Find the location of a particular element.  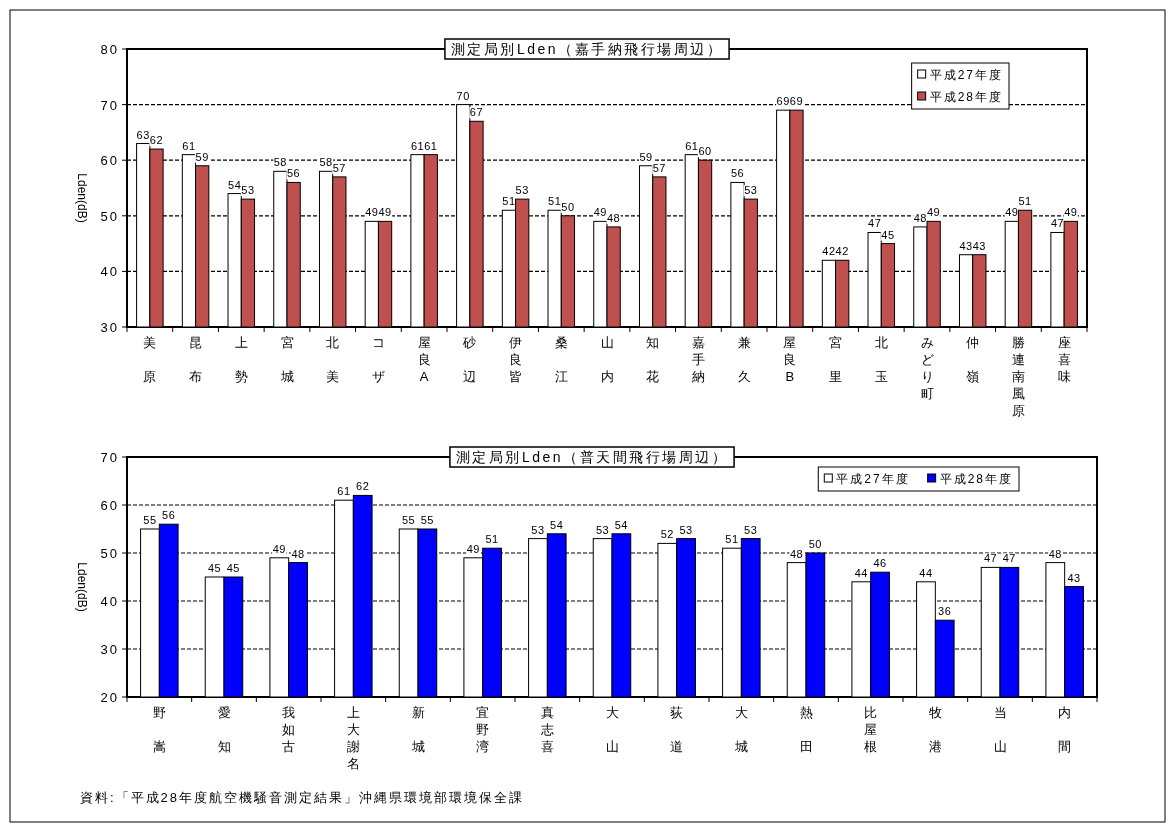

category-label: 知花 is located at coordinates (653, 359).